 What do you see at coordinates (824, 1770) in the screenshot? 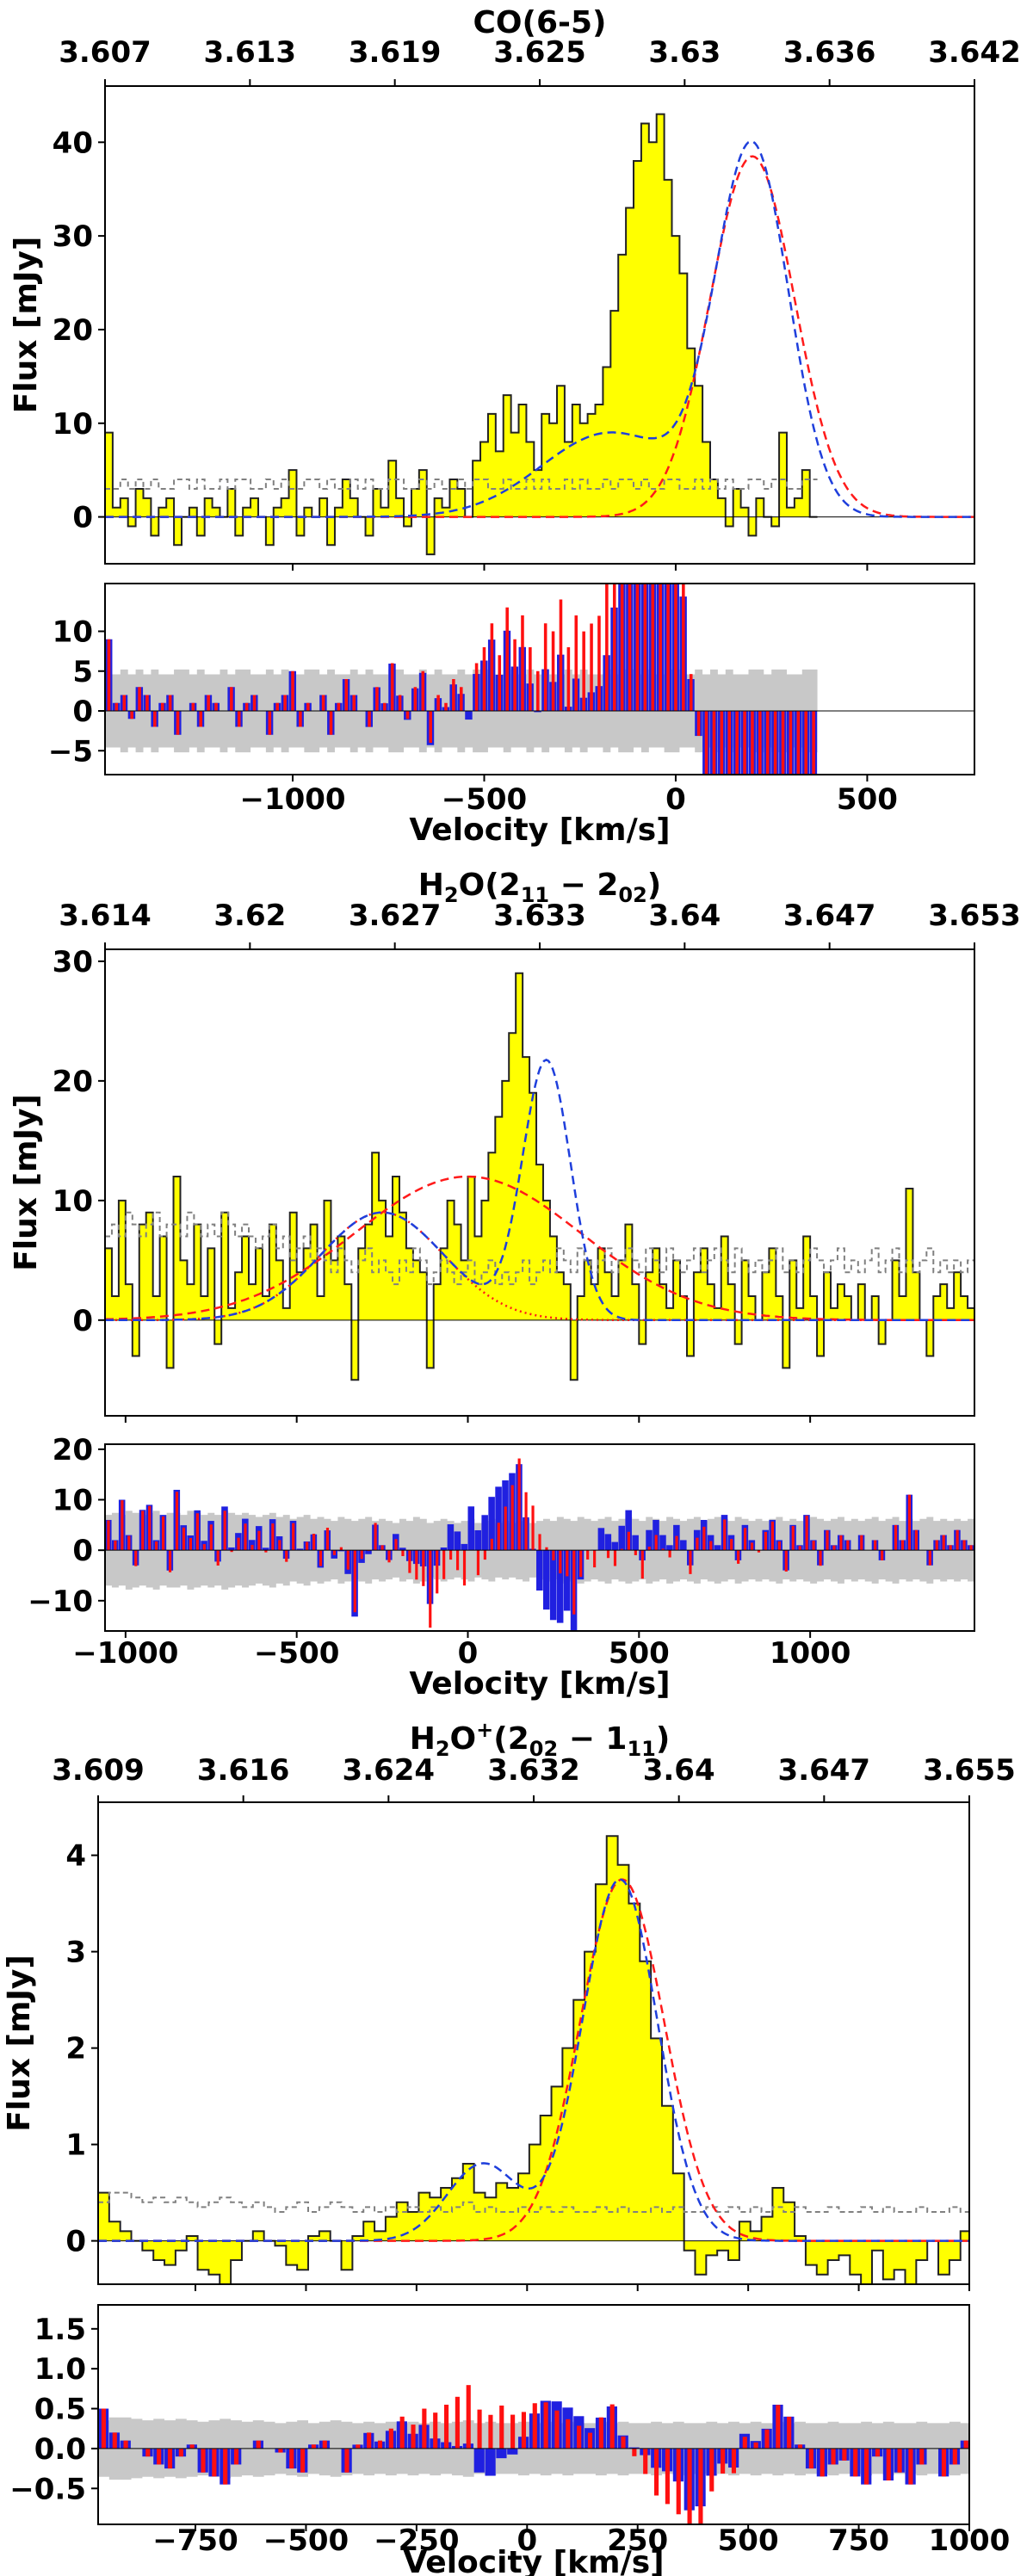
I see `freq-tick-label: 3.647` at bounding box center [824, 1770].